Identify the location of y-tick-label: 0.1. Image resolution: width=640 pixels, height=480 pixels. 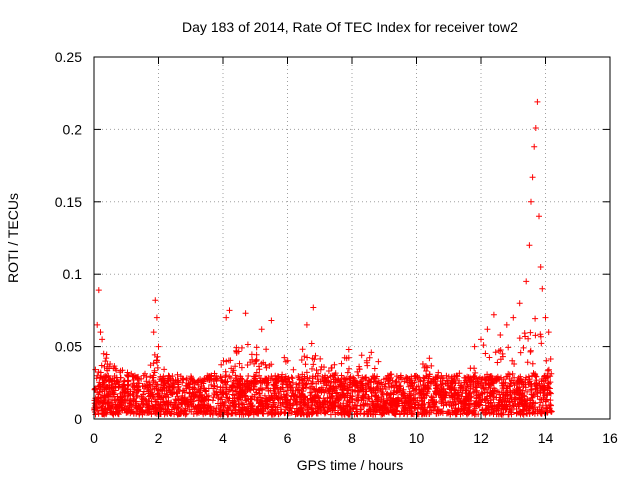
(73, 274).